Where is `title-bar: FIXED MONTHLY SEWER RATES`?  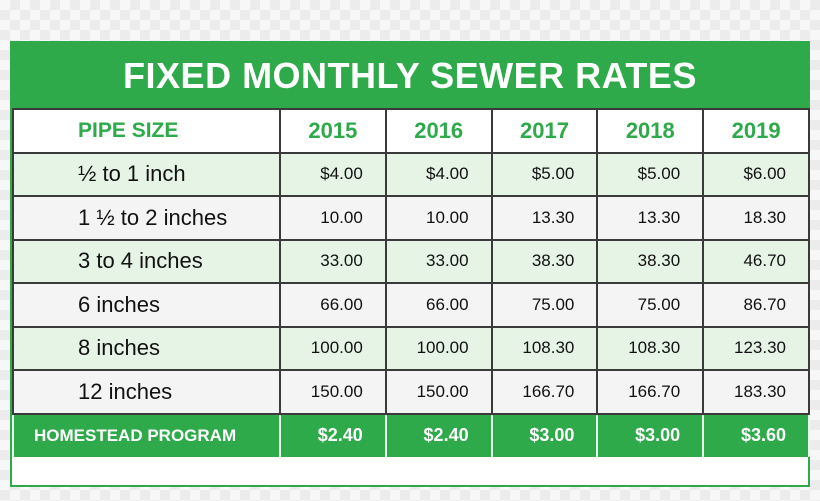 title-bar: FIXED MONTHLY SEWER RATES is located at coordinates (410, 75).